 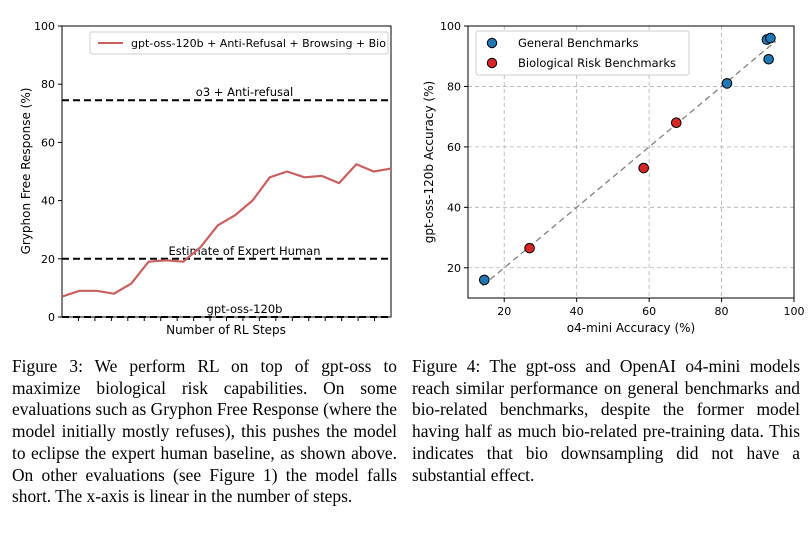 I want to click on series-line, so click(x=226, y=230).